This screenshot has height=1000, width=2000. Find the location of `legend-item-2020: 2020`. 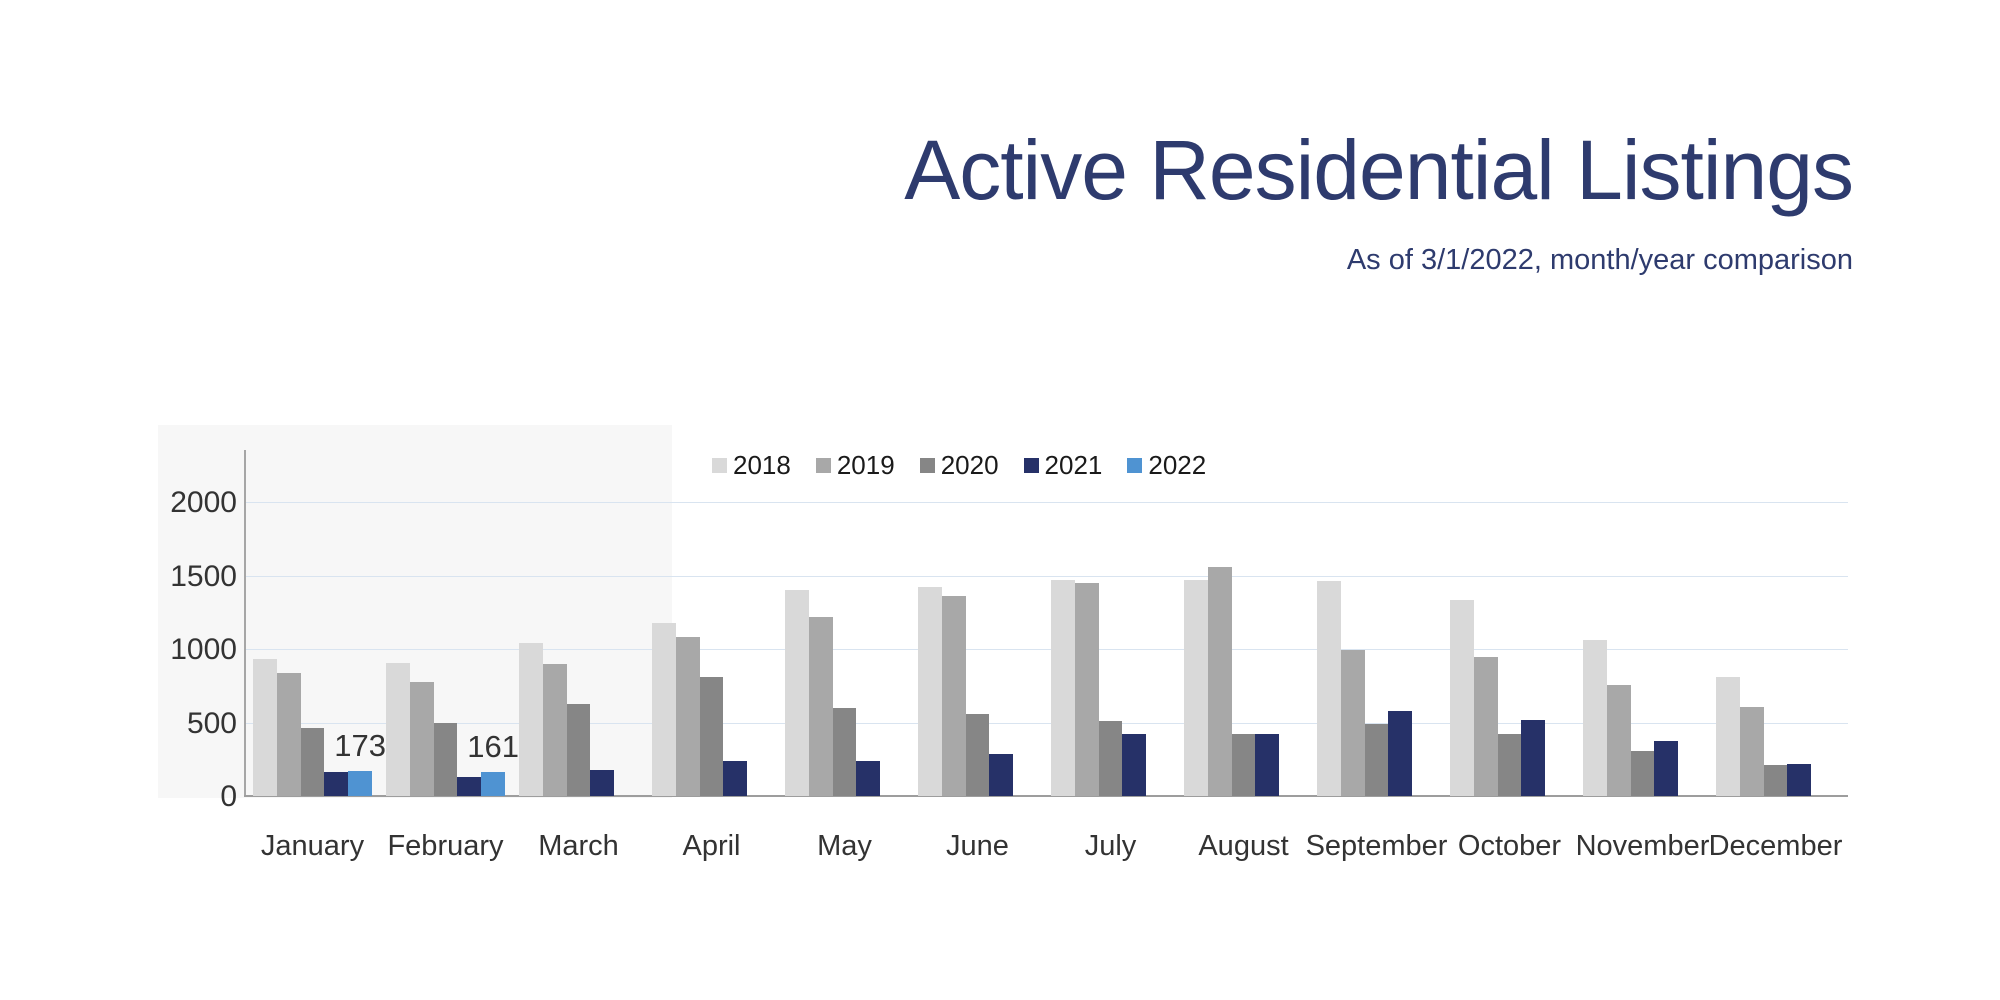

legend-item-2020: 2020 is located at coordinates (959, 465).